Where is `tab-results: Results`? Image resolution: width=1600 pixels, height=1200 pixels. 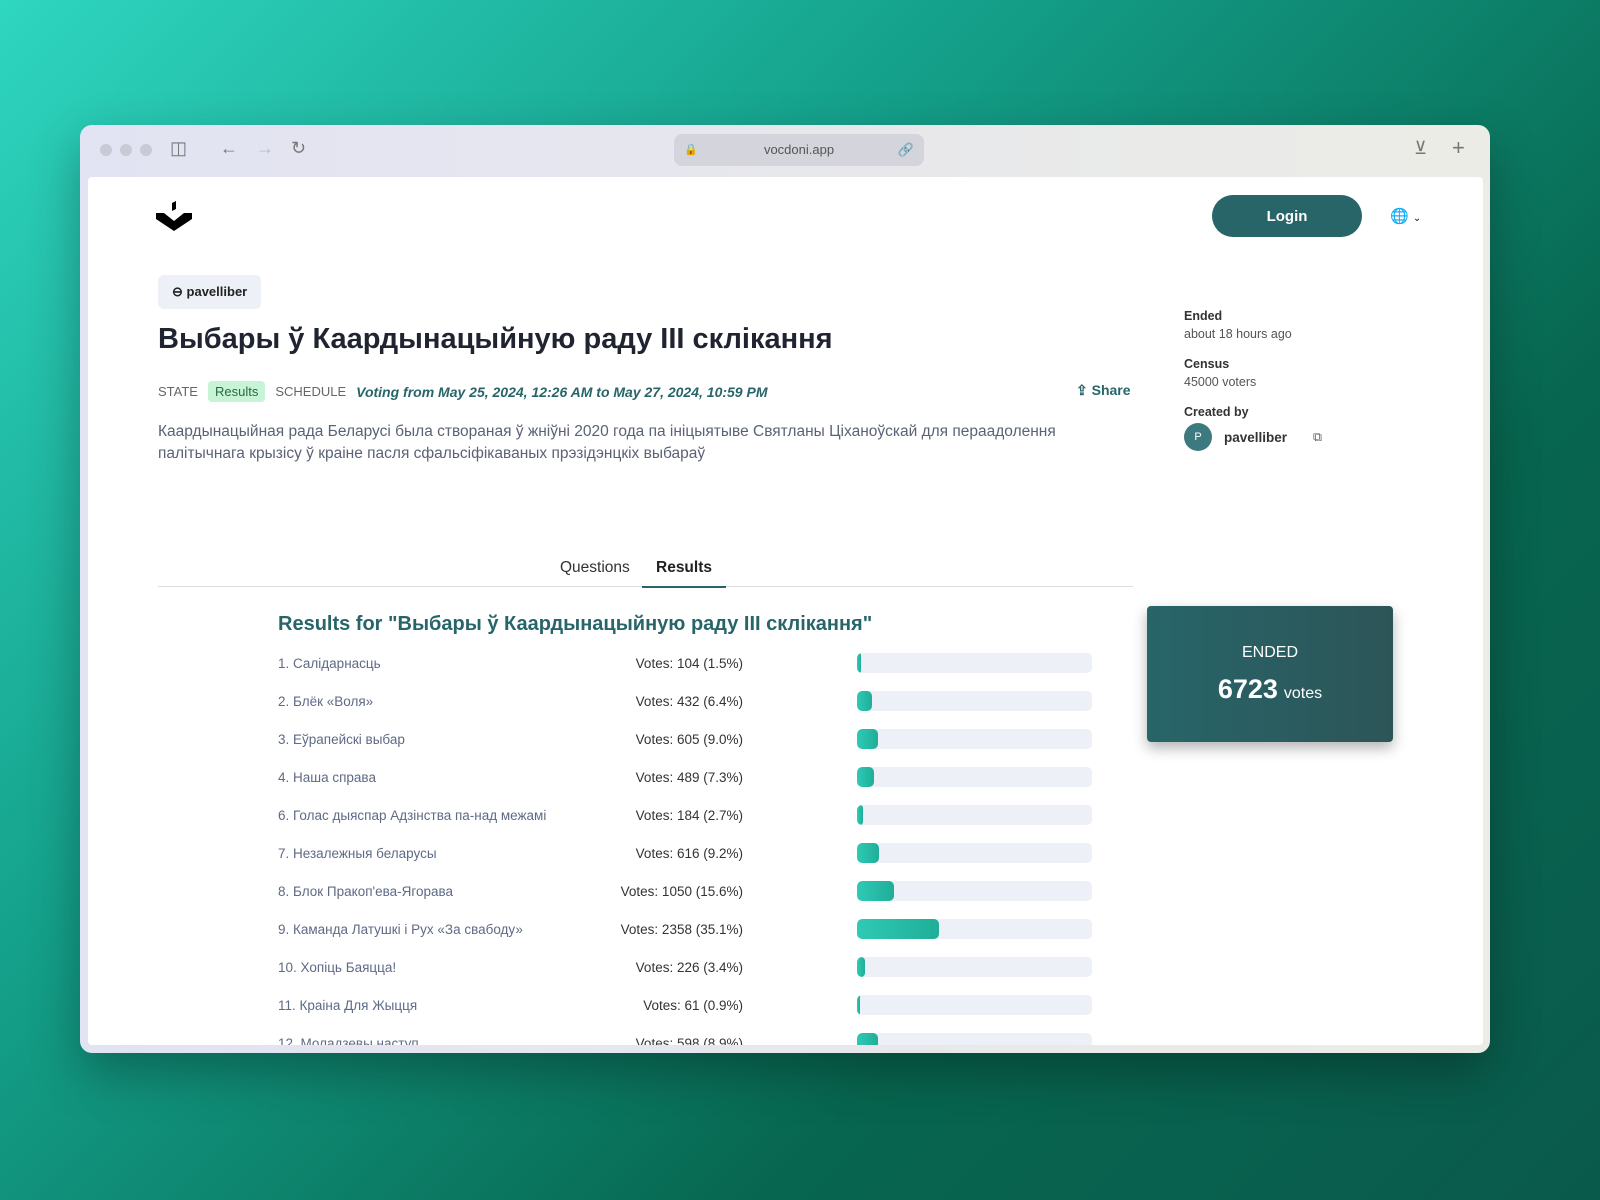 tab-results: Results is located at coordinates (684, 573).